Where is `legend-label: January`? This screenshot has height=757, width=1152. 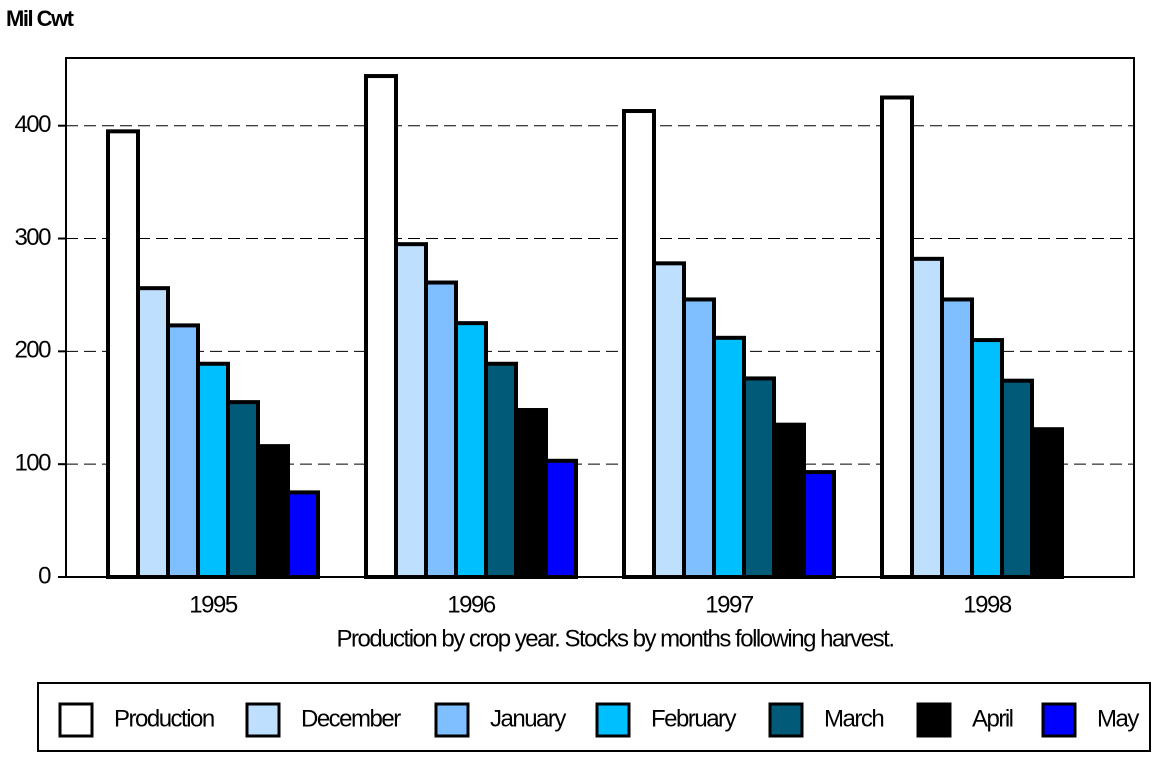 legend-label: January is located at coordinates (528, 718).